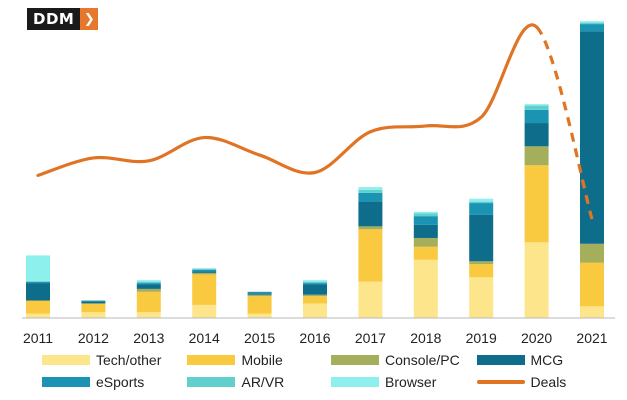 This screenshot has width=627, height=400. I want to click on legend-item-browser: Browser, so click(403, 382).